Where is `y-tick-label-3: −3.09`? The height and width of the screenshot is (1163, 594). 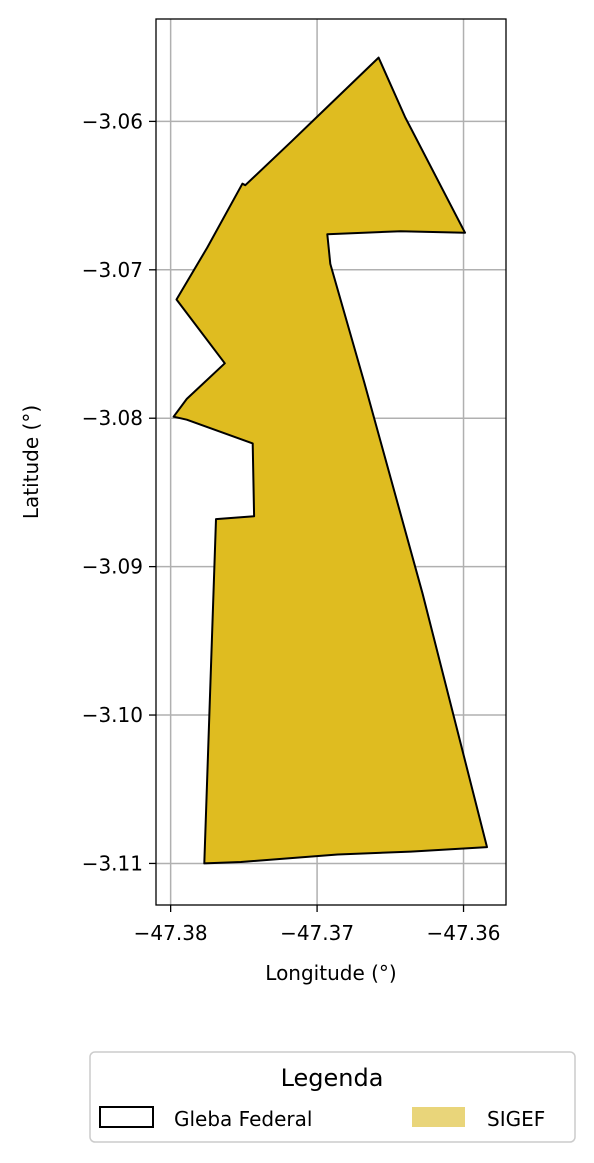 y-tick-label-3: −3.09 is located at coordinates (112, 567).